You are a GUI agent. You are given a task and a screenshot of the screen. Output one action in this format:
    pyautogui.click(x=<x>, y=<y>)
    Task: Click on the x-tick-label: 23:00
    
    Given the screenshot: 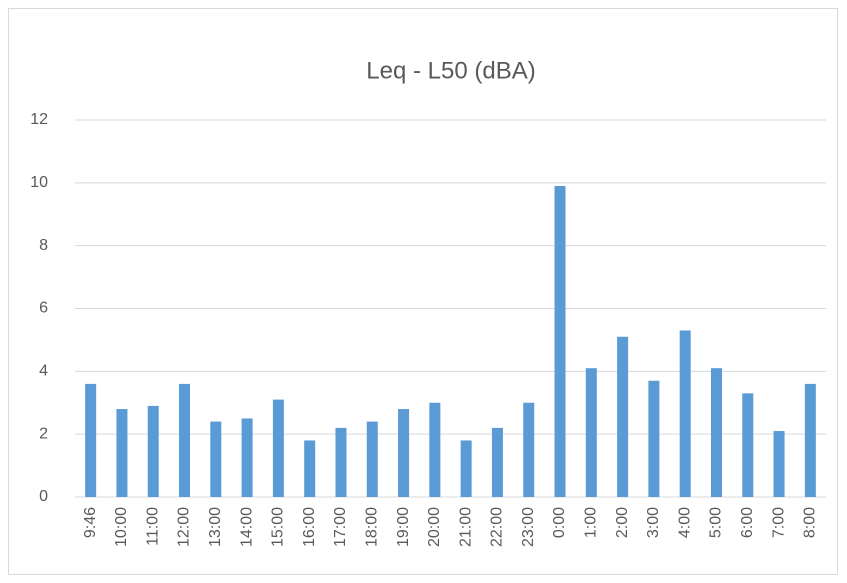 What is the action you would take?
    pyautogui.click(x=528, y=527)
    